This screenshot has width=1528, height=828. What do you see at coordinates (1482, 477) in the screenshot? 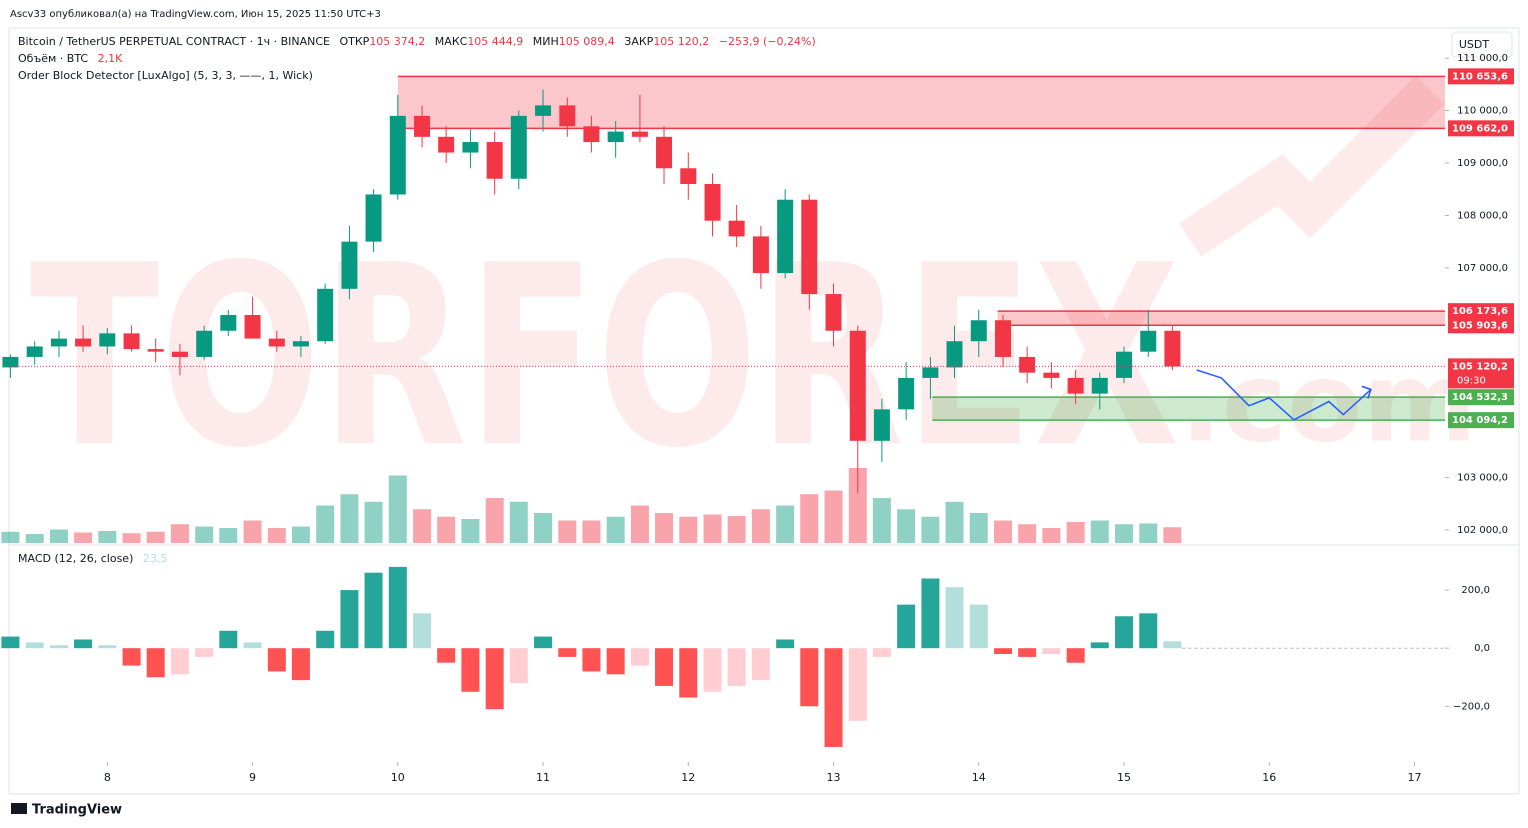
I see `y-tick-label: 103 000,0` at bounding box center [1482, 477].